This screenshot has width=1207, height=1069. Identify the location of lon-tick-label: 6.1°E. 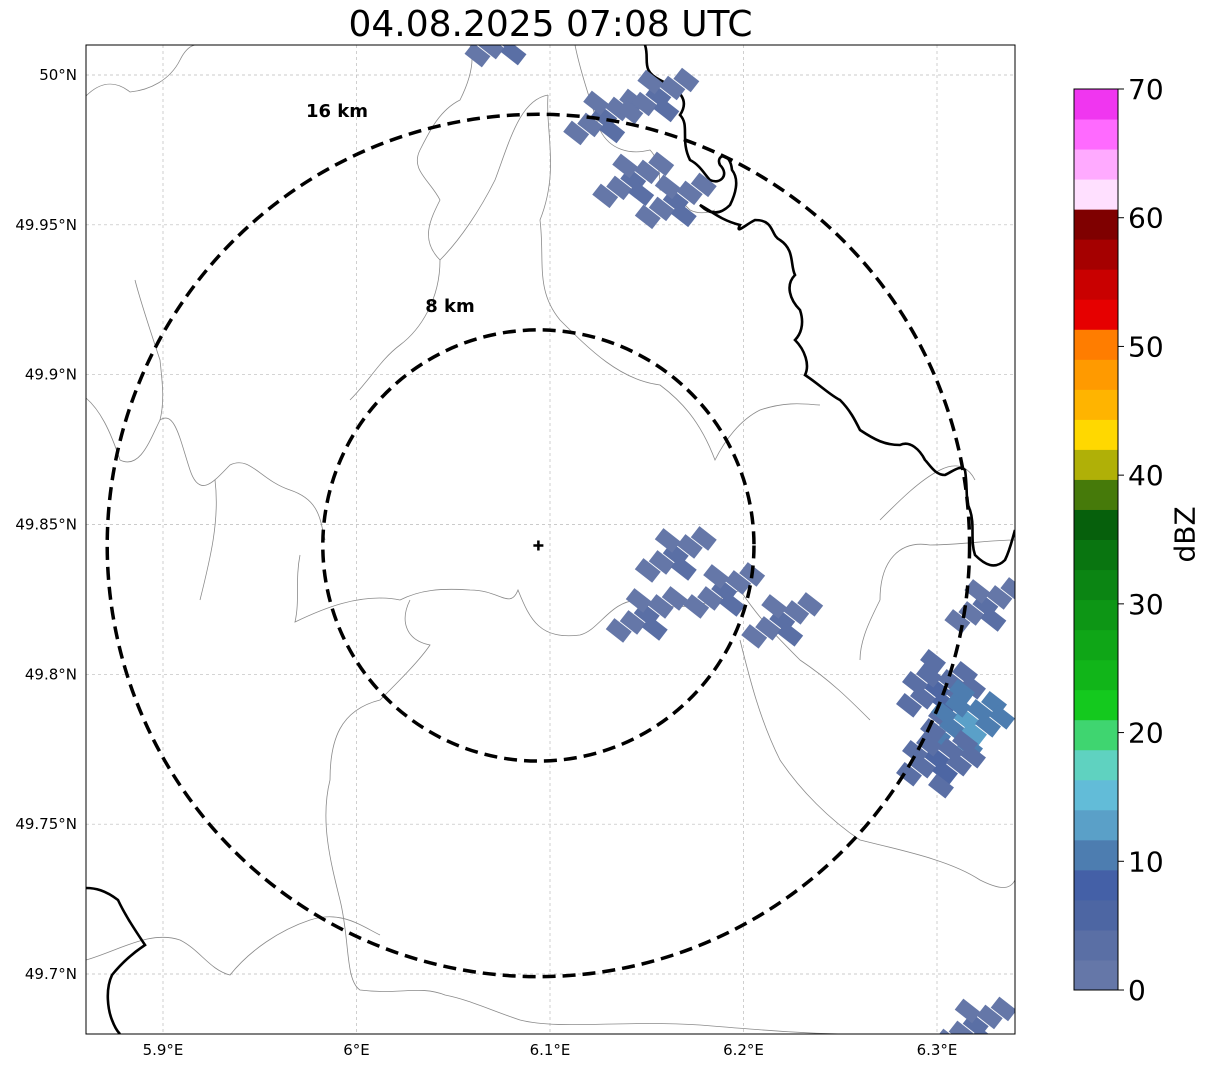
(550, 1050).